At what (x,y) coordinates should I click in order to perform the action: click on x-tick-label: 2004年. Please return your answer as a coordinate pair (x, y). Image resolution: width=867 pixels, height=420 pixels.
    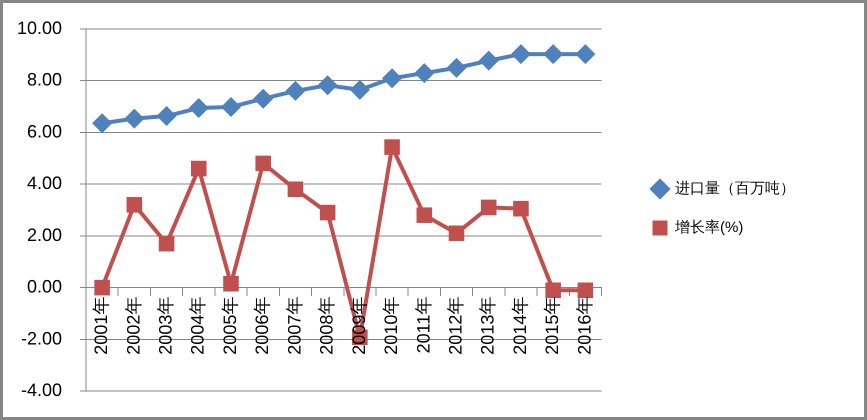
    Looking at the image, I should click on (198, 325).